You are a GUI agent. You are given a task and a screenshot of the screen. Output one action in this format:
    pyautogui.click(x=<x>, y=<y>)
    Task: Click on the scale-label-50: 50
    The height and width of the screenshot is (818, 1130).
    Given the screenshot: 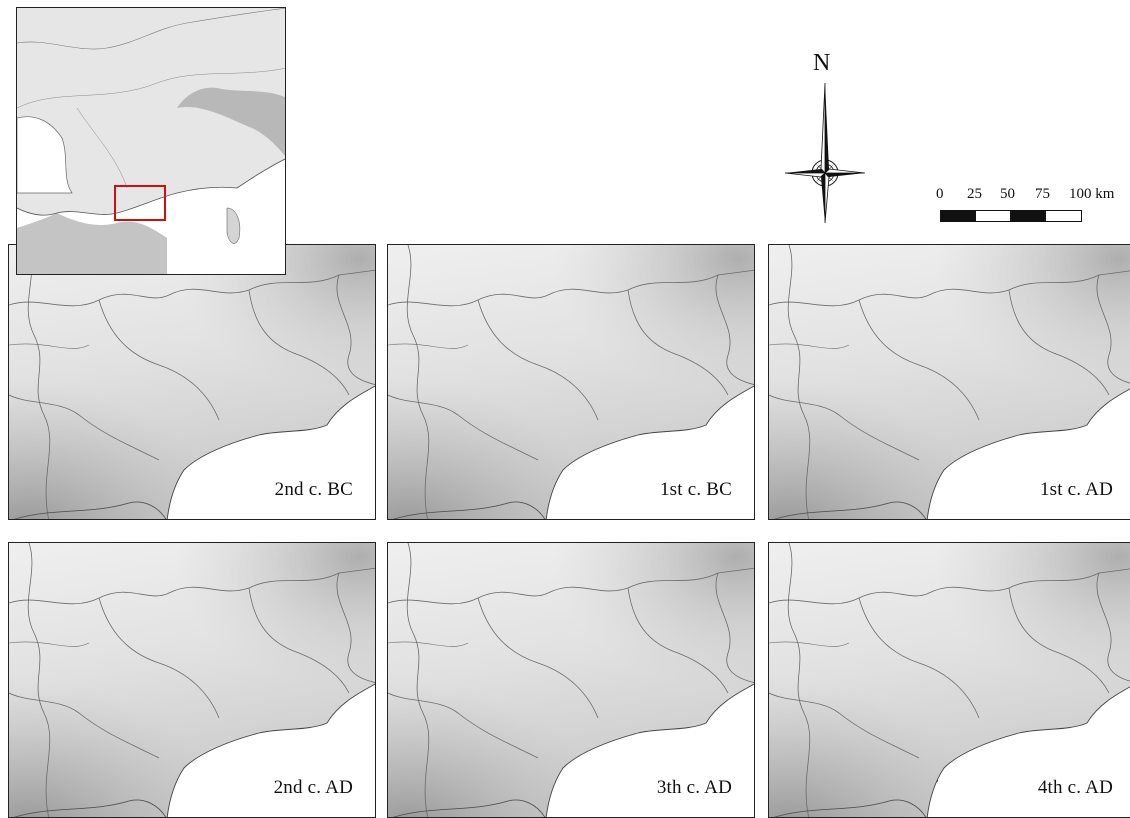 What is the action you would take?
    pyautogui.click(x=1007, y=194)
    